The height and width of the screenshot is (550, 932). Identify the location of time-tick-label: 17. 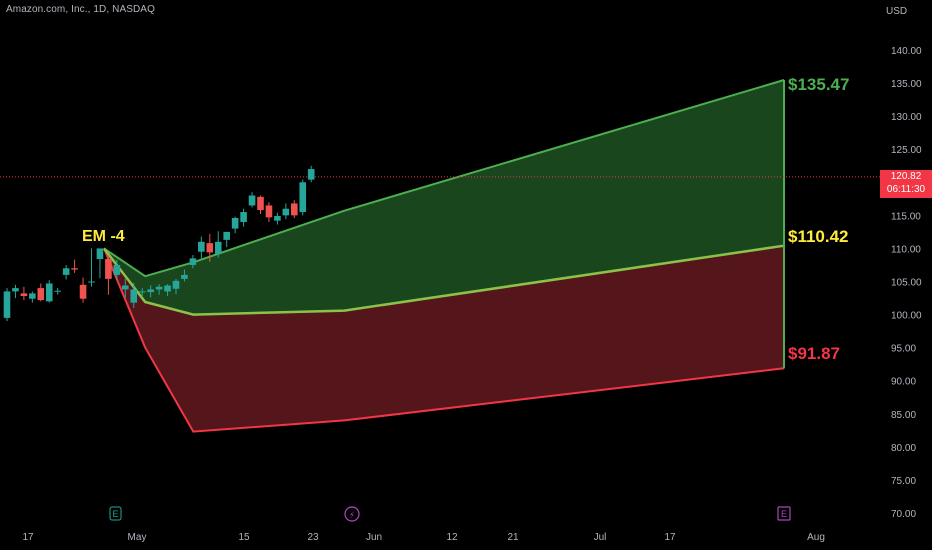
(670, 537).